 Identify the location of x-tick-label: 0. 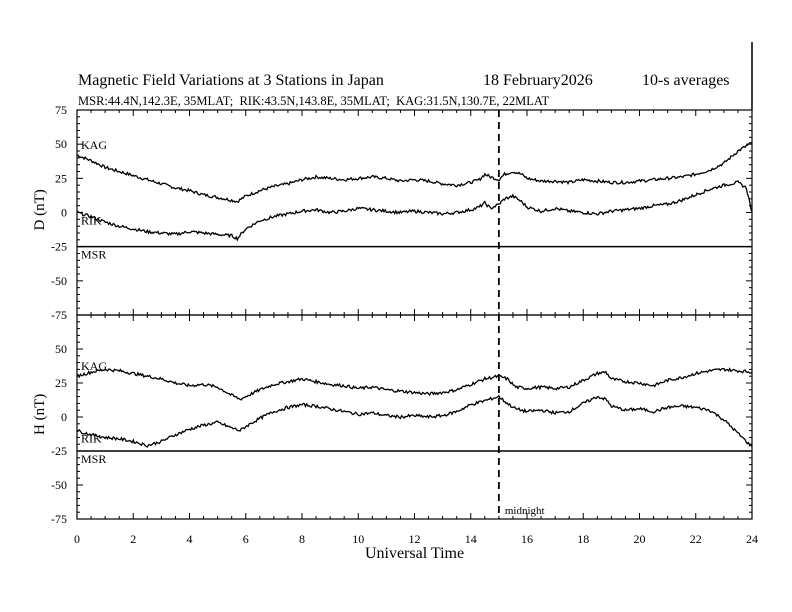
(77, 539).